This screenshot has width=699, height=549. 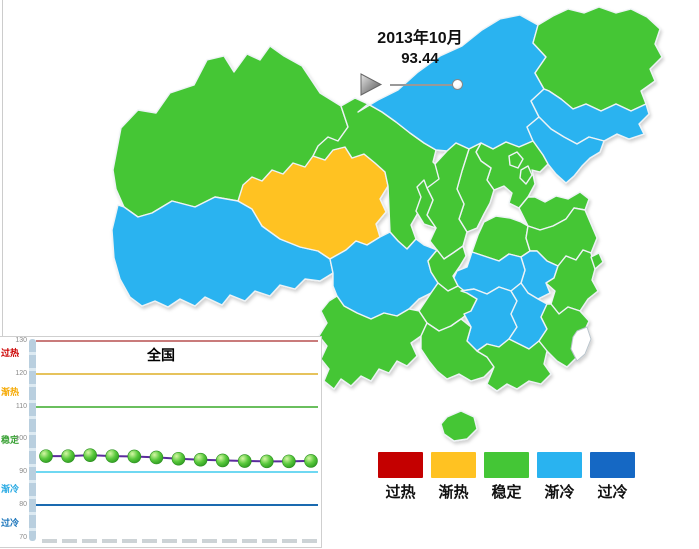 What do you see at coordinates (516, 160) in the screenshot?
I see `province-beijing` at bounding box center [516, 160].